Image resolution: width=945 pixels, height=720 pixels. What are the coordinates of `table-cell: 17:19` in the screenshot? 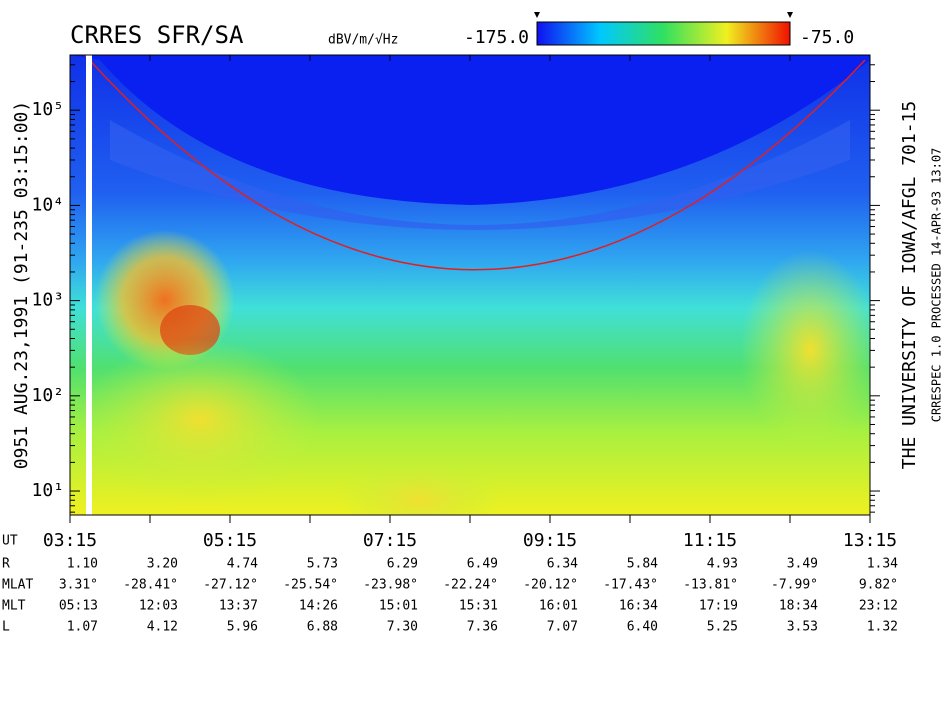 It's located at (718, 606).